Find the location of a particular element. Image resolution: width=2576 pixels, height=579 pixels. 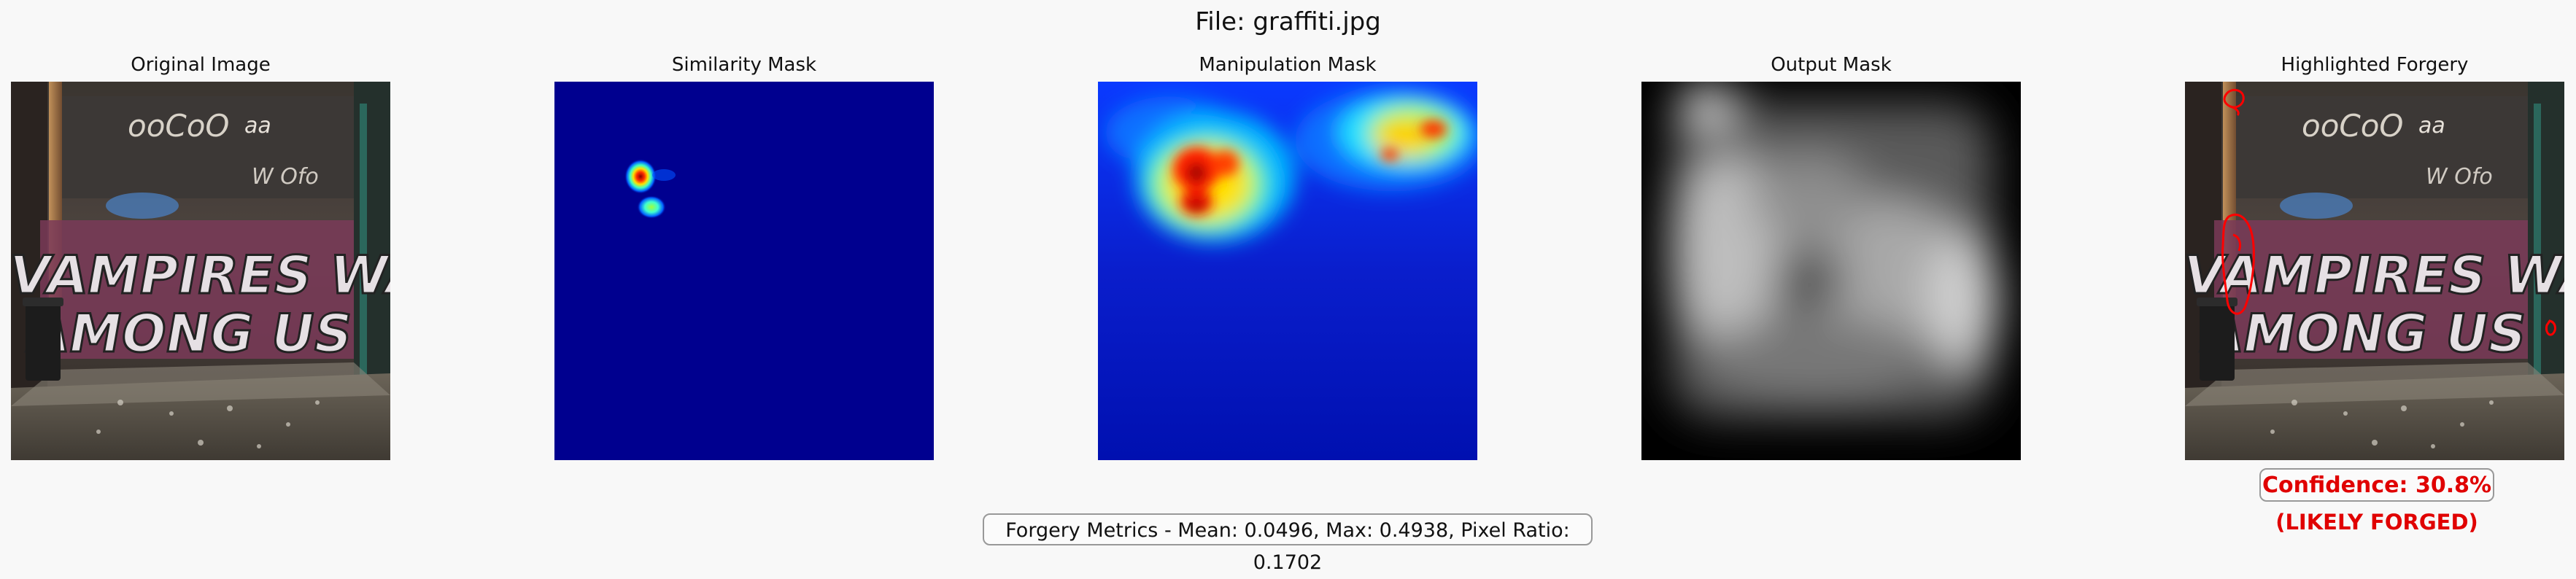

panel-title-original: Original Image is located at coordinates (201, 65).